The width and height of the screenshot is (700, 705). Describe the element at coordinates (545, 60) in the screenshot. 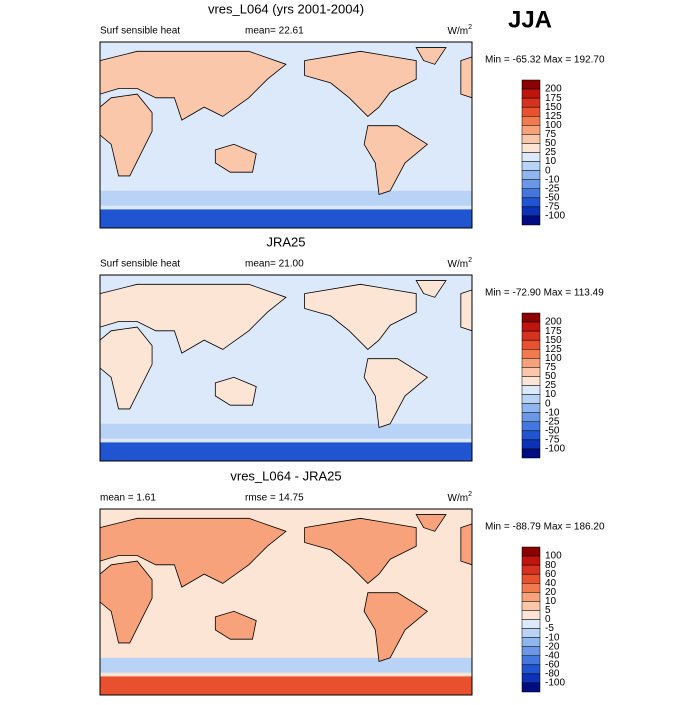

I see `minmax-label: Min = -65.32 Max = 192.70` at that location.